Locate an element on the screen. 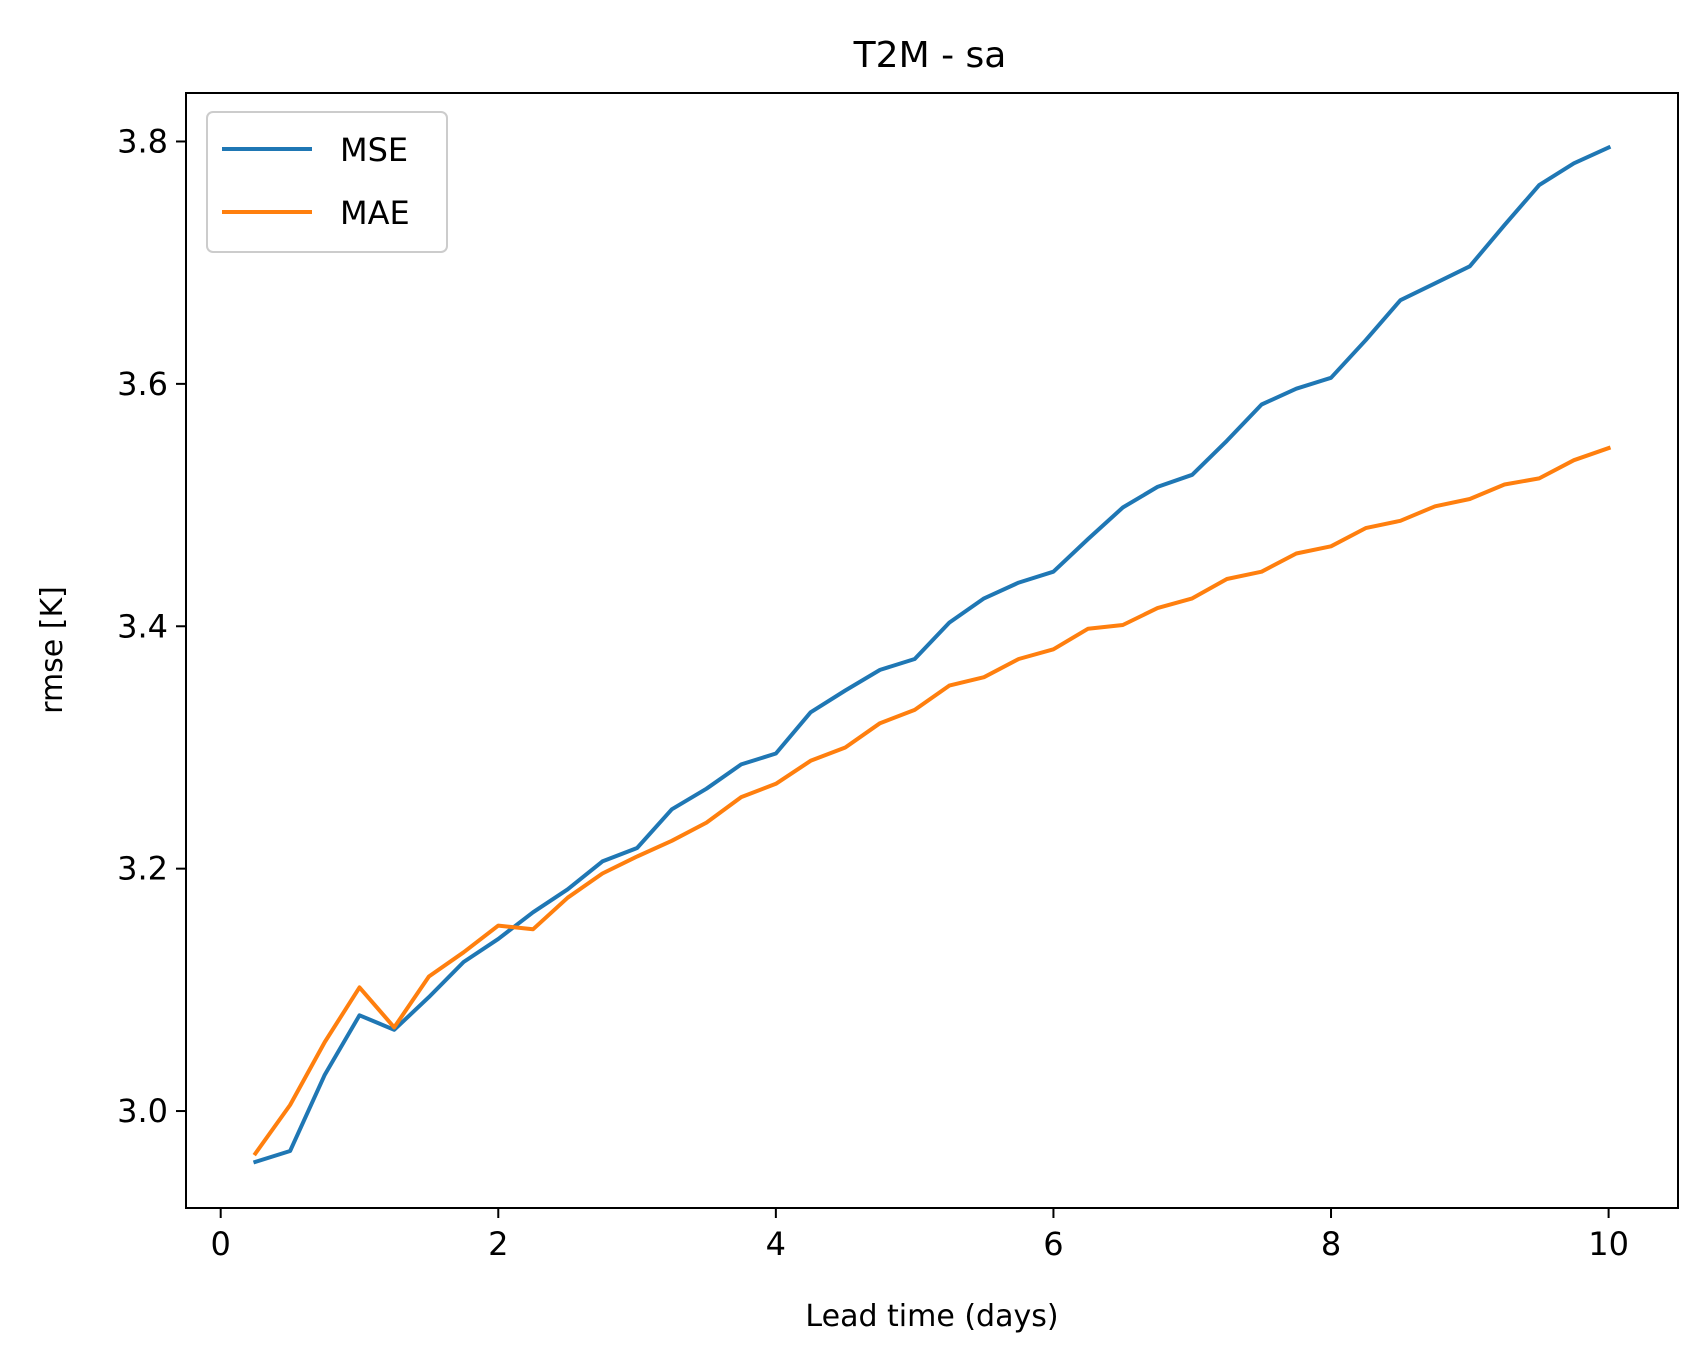  legend-box is located at coordinates (327, 182).